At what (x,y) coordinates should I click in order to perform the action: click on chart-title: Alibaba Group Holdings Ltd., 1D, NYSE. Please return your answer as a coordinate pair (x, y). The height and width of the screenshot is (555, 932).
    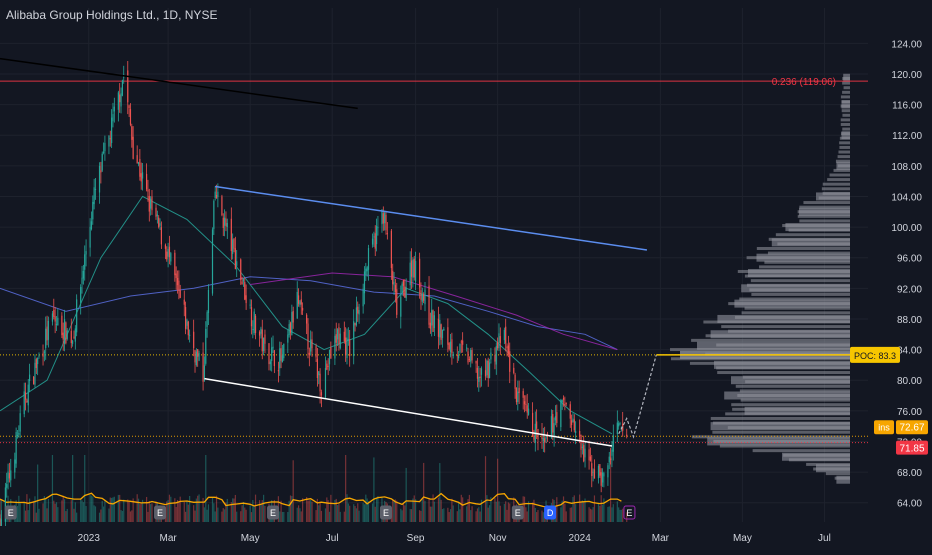
    Looking at the image, I should click on (112, 15).